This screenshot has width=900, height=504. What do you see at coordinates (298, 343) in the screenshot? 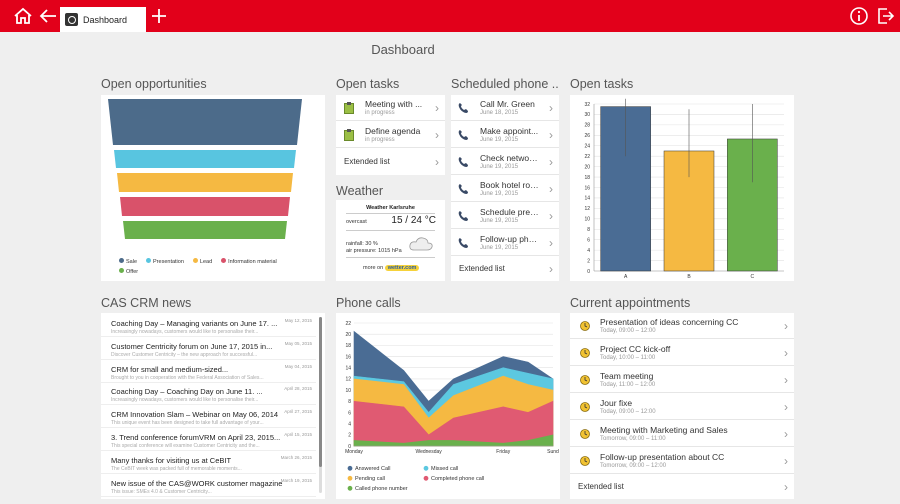
I see `news-date: May 05, 2015` at bounding box center [298, 343].